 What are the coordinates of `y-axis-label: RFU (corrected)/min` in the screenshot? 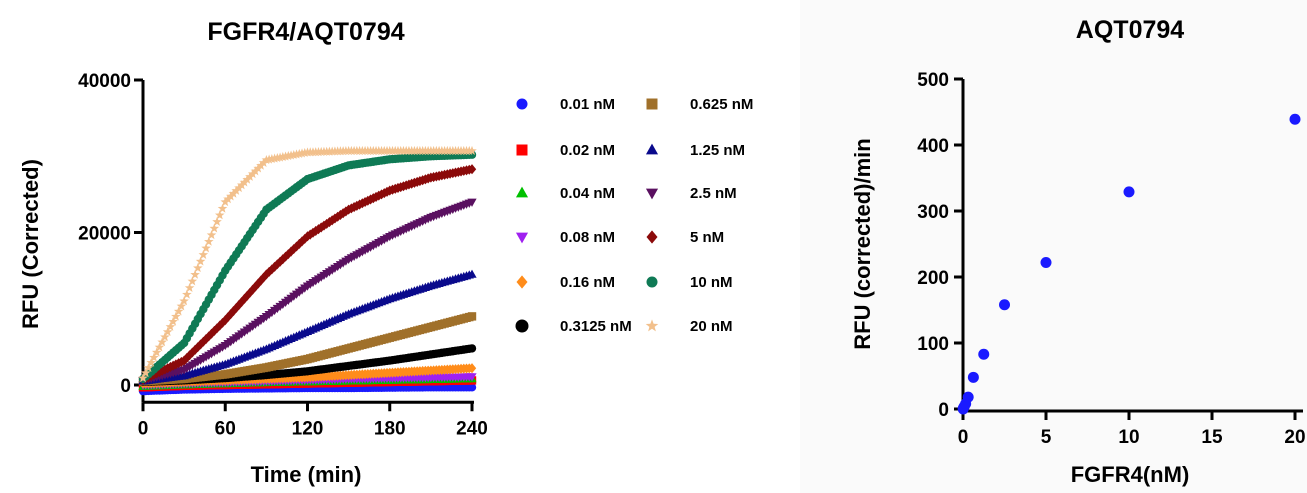 It's located at (862, 243).